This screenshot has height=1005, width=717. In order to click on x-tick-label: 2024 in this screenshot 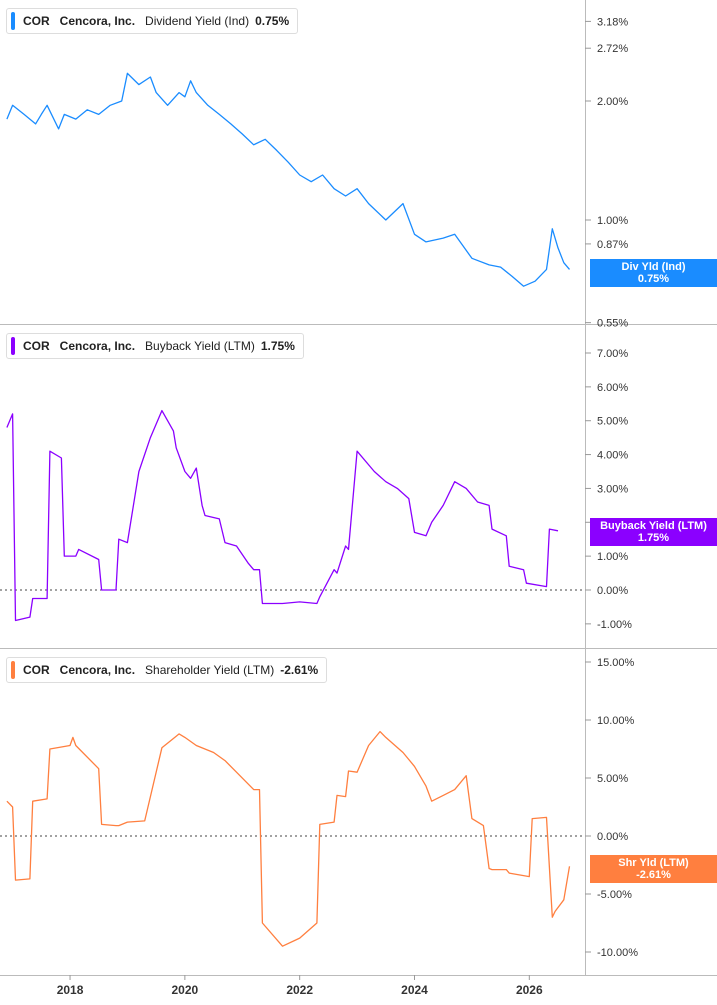, I will do `click(414, 990)`.